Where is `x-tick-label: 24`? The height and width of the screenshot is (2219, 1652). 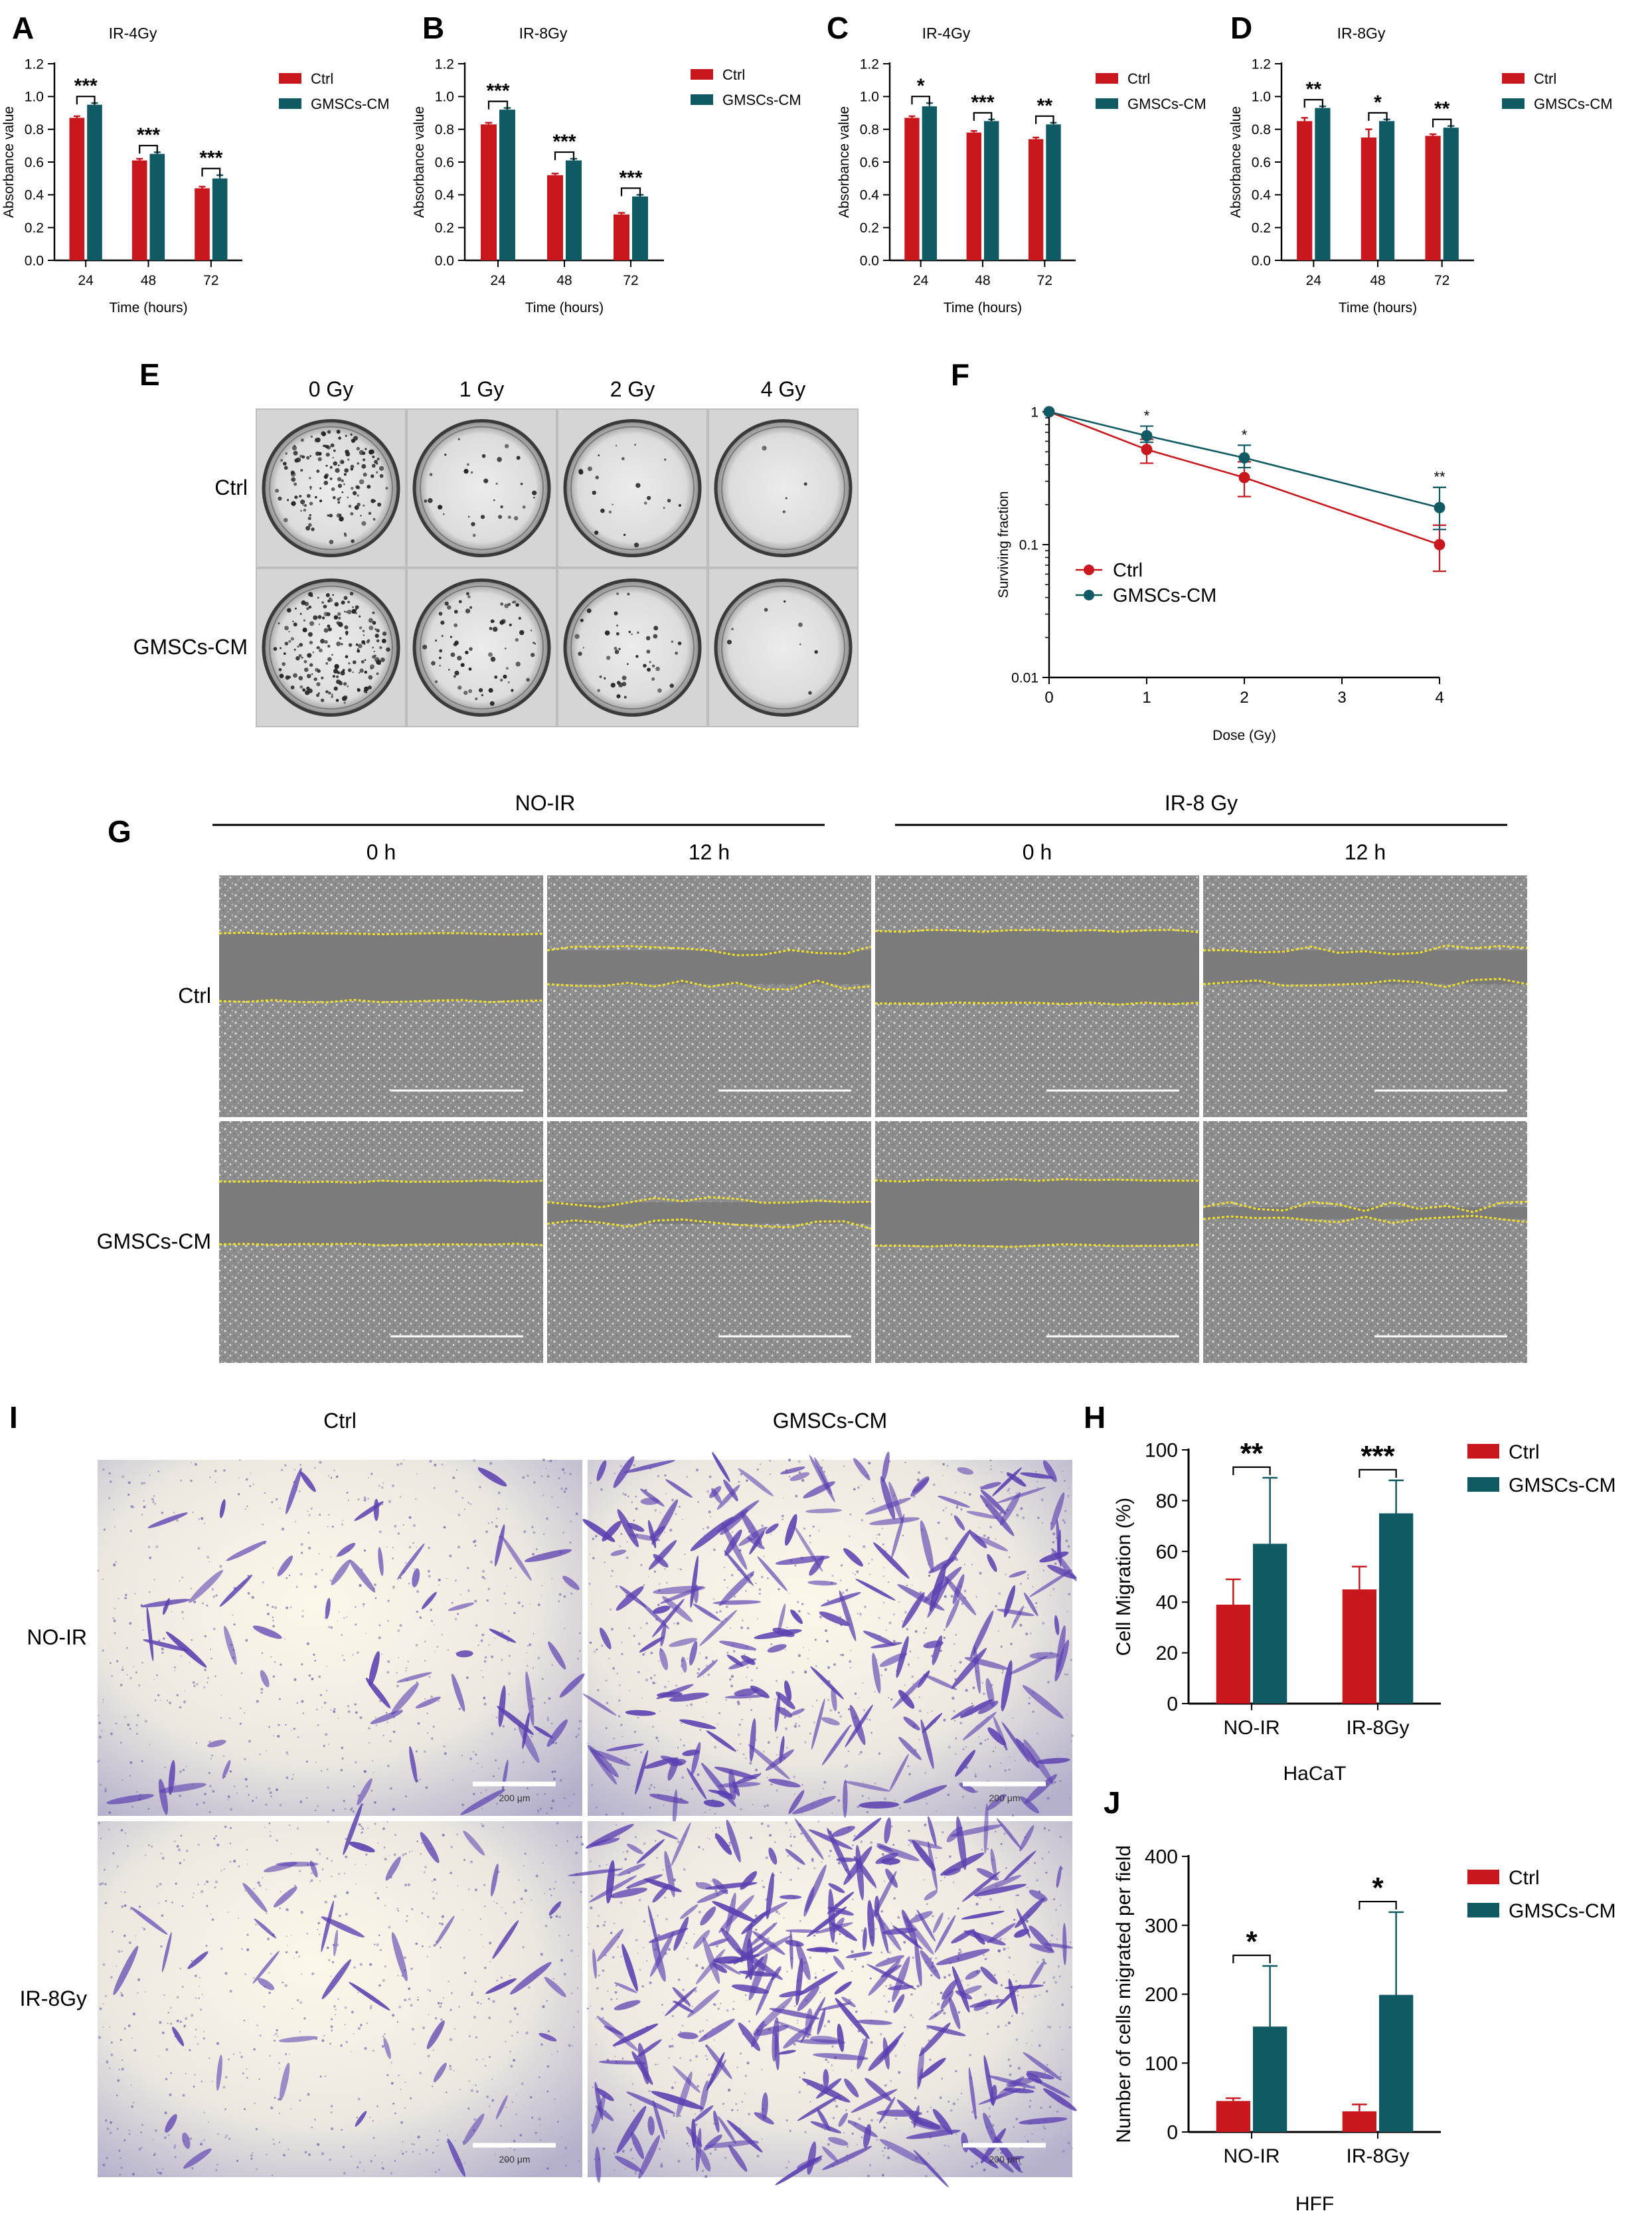
x-tick-label: 24 is located at coordinates (86, 280).